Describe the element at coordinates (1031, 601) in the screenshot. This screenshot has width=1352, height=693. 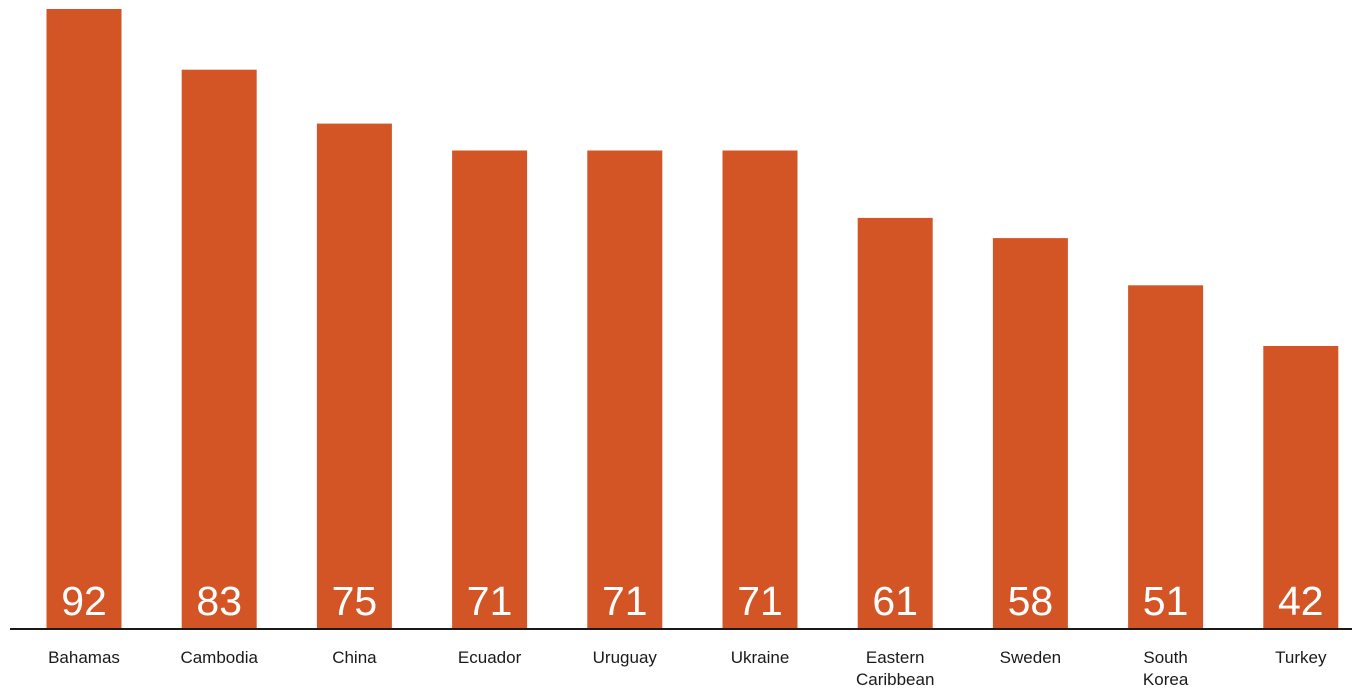
I see `bar-value-label: 58` at that location.